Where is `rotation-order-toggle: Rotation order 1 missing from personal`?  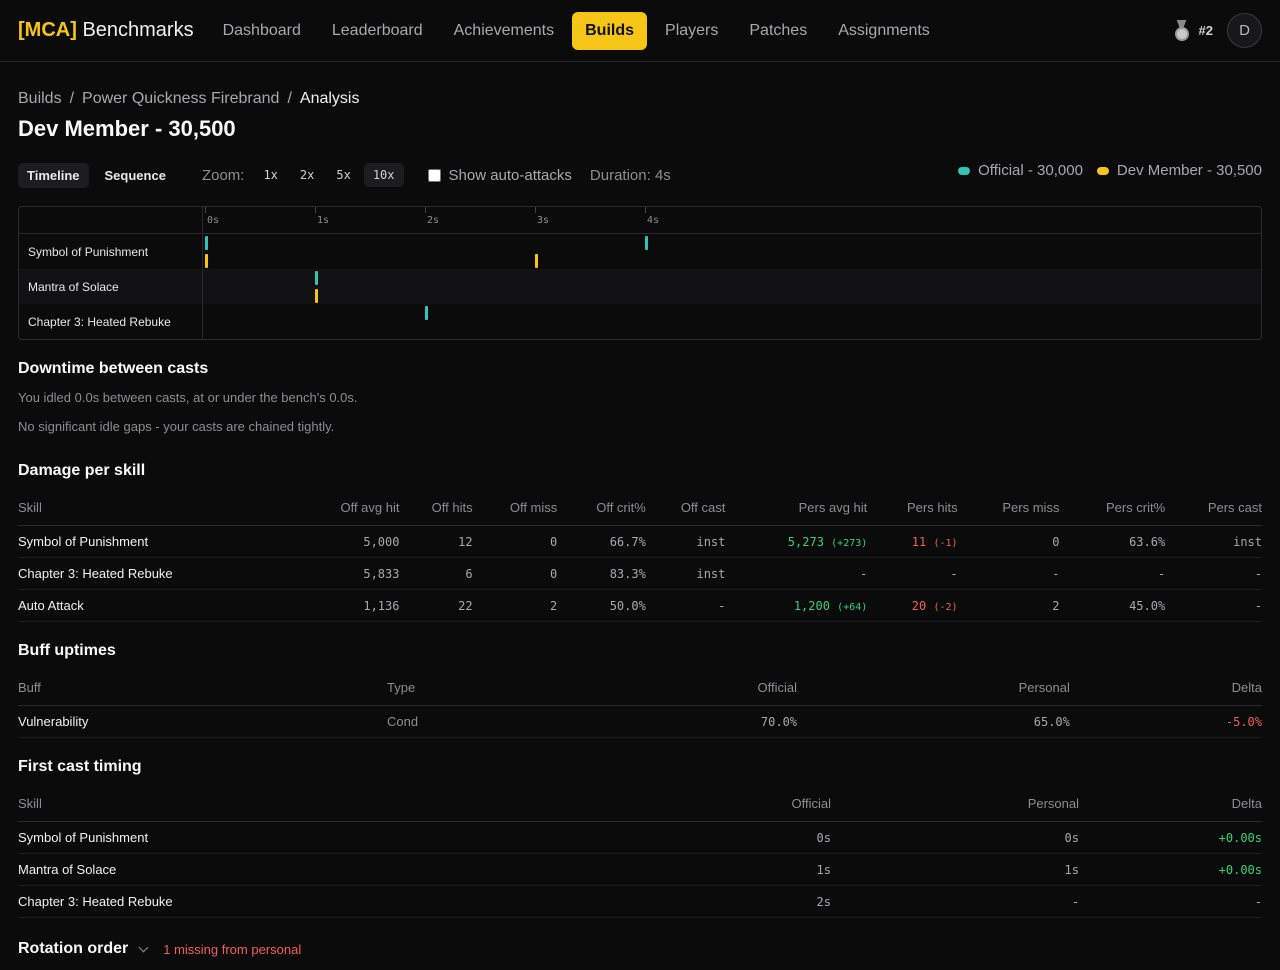 rotation-order-toggle: Rotation order 1 missing from personal is located at coordinates (640, 949).